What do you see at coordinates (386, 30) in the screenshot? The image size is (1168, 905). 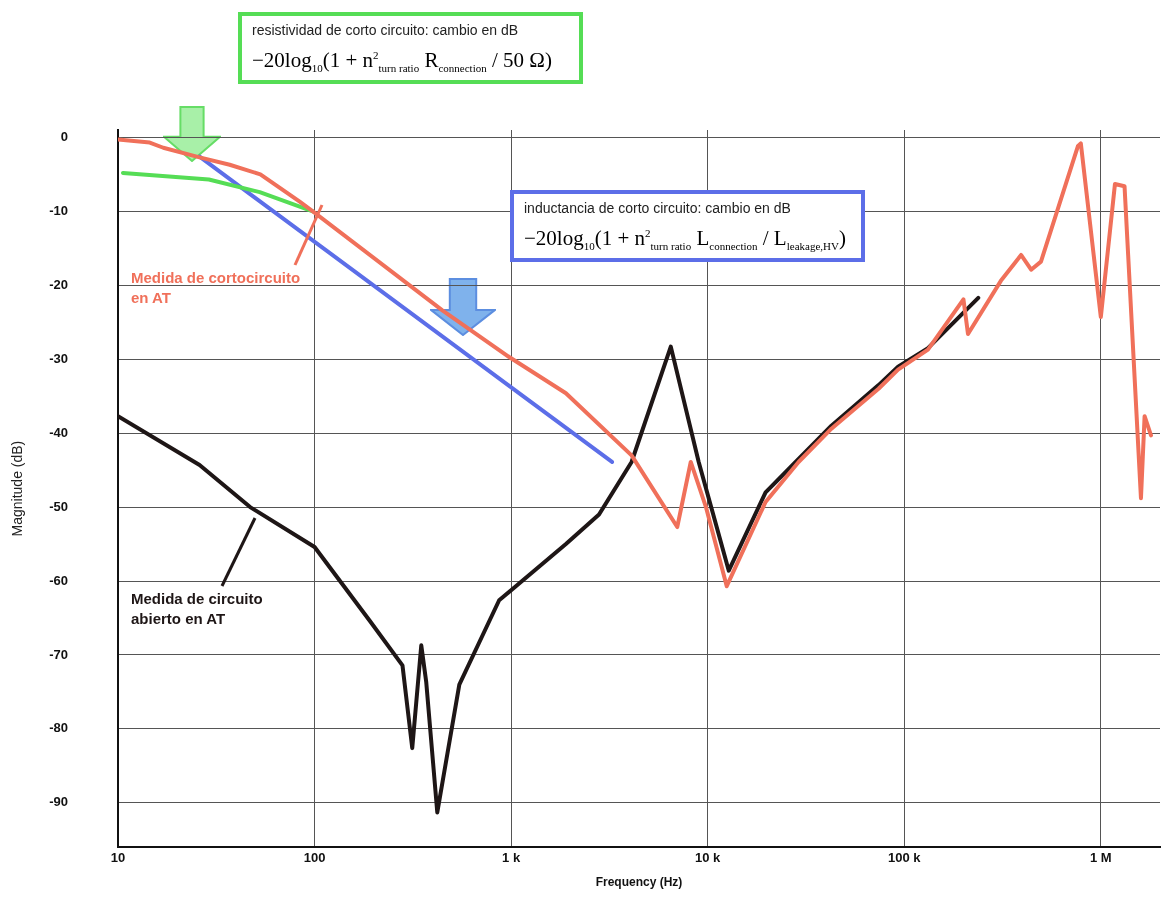 I see `text: resistividad de corto circuito: cambio en dB` at bounding box center [386, 30].